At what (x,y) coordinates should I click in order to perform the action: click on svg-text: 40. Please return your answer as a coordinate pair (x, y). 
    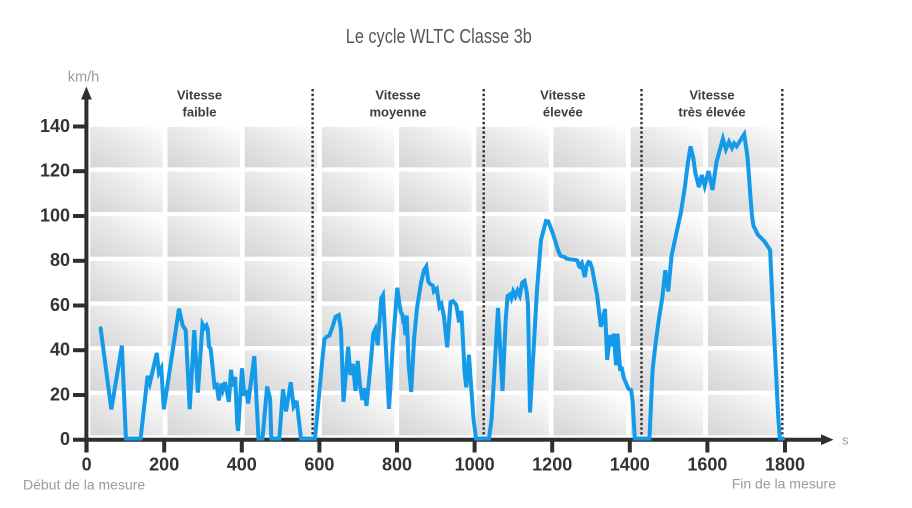
    Looking at the image, I should click on (60, 350).